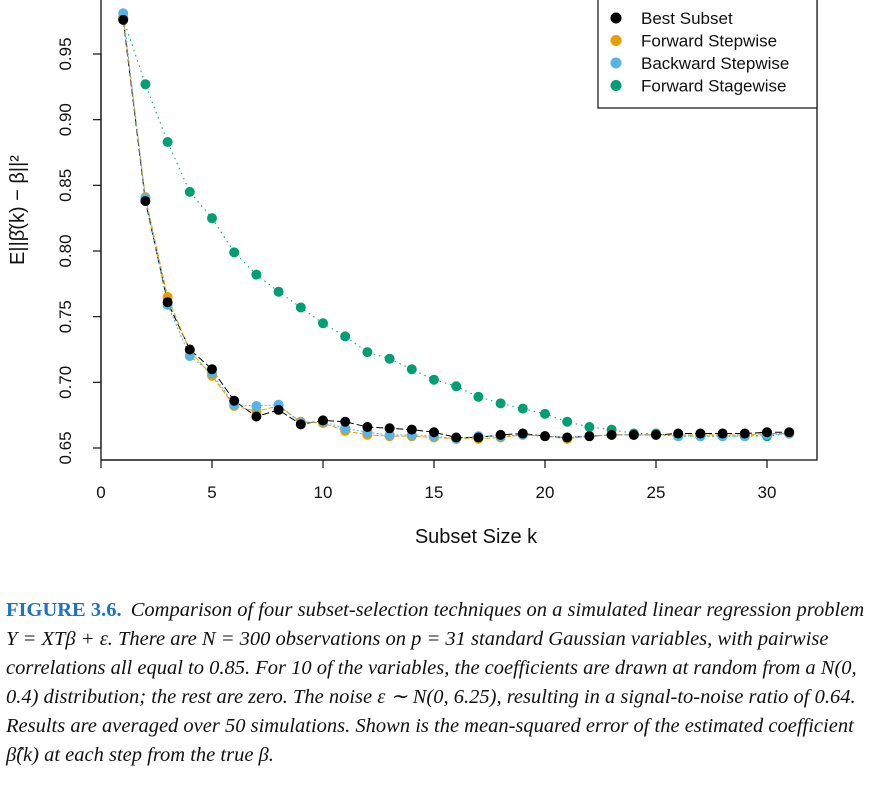  I want to click on x-tick-label: 0, so click(100, 492).